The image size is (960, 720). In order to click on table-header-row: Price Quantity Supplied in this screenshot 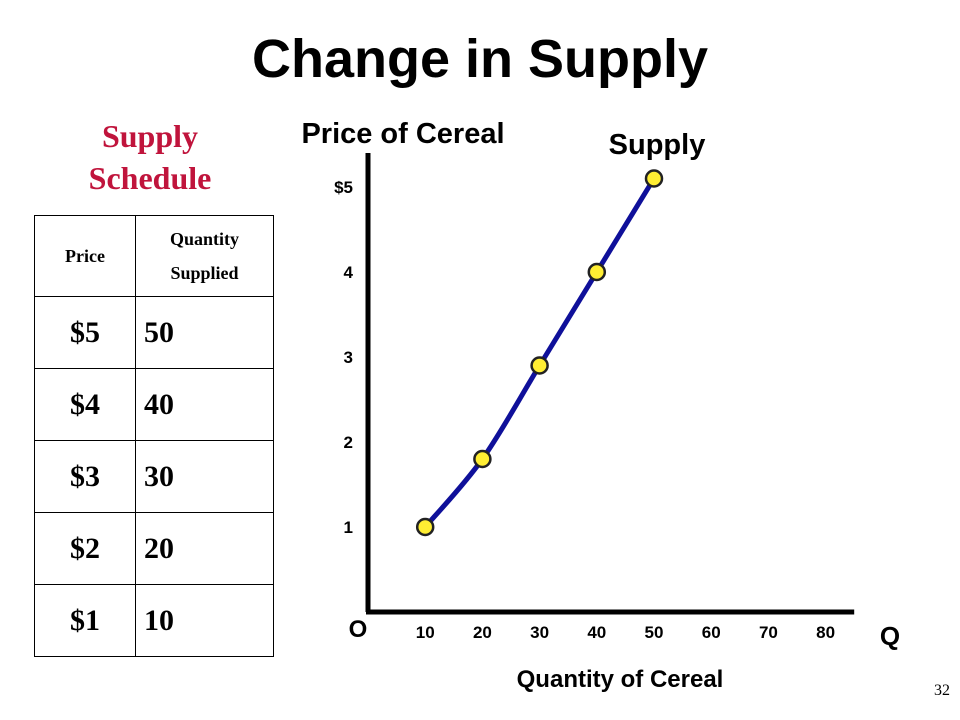, I will do `click(154, 256)`.